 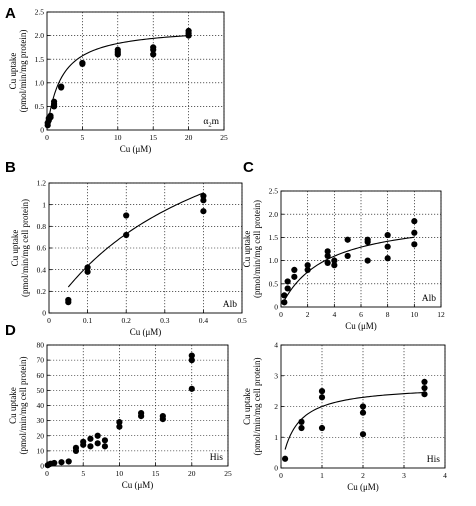 I want to click on panel-letter: A, so click(x=10, y=13).